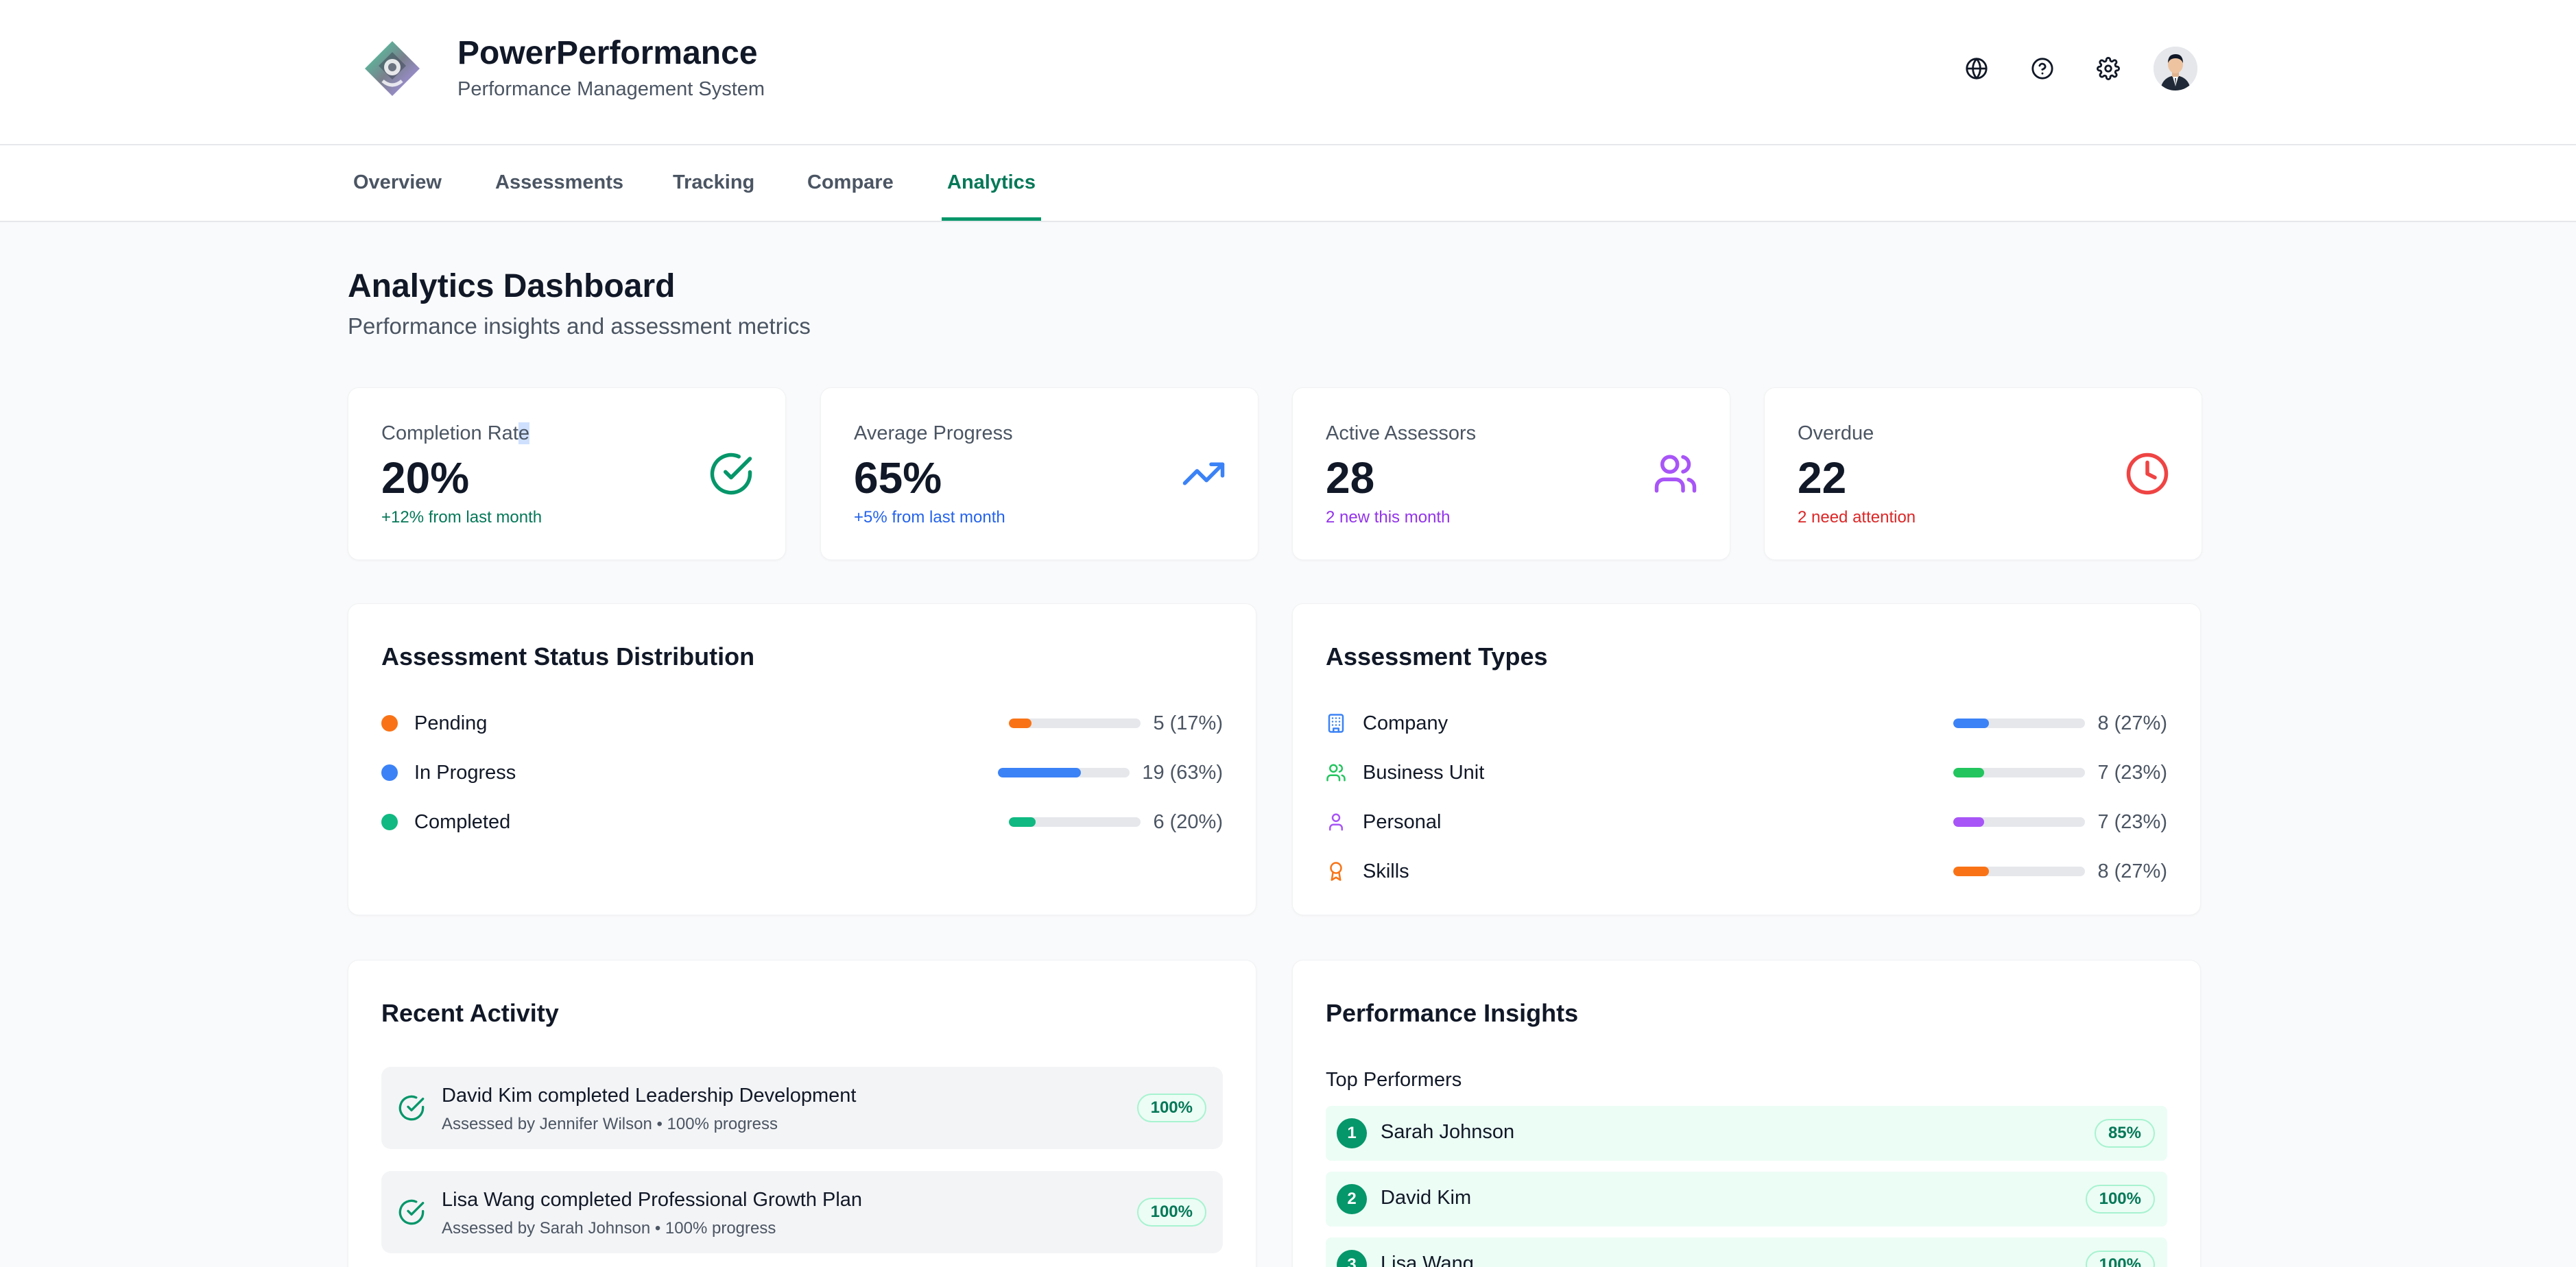 This screenshot has height=1267, width=2576. Describe the element at coordinates (930, 517) in the screenshot. I see `stat-trend: +5% from last month` at that location.